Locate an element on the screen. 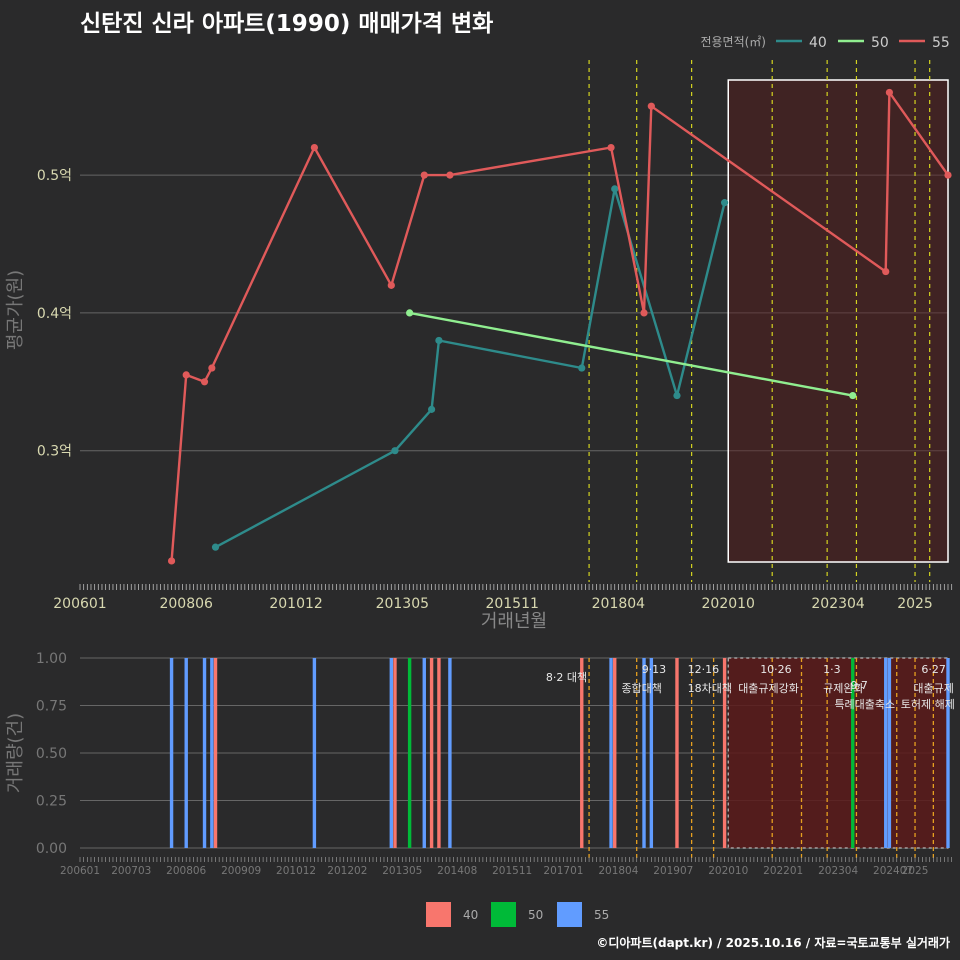  y-tick-label: 0.3억 is located at coordinates (54, 452).